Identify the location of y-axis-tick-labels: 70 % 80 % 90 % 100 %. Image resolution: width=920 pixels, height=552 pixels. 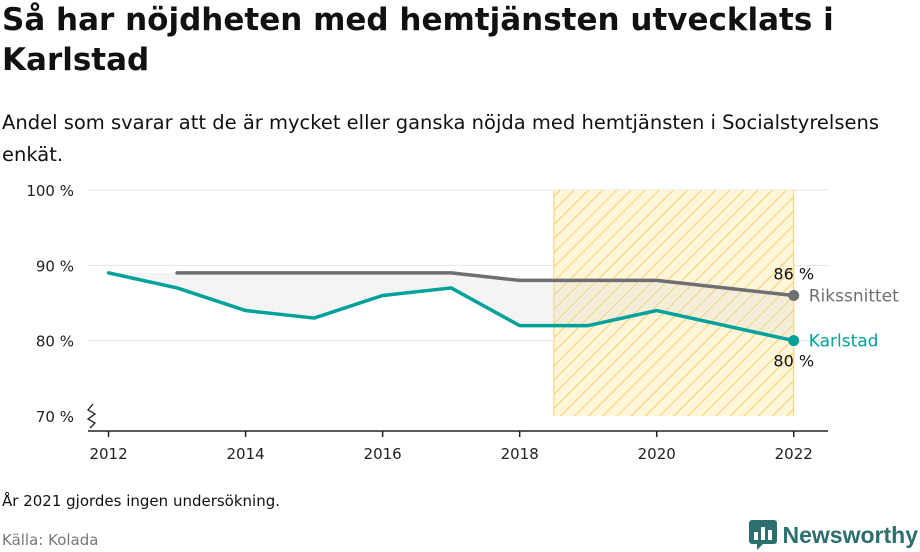
(50, 304).